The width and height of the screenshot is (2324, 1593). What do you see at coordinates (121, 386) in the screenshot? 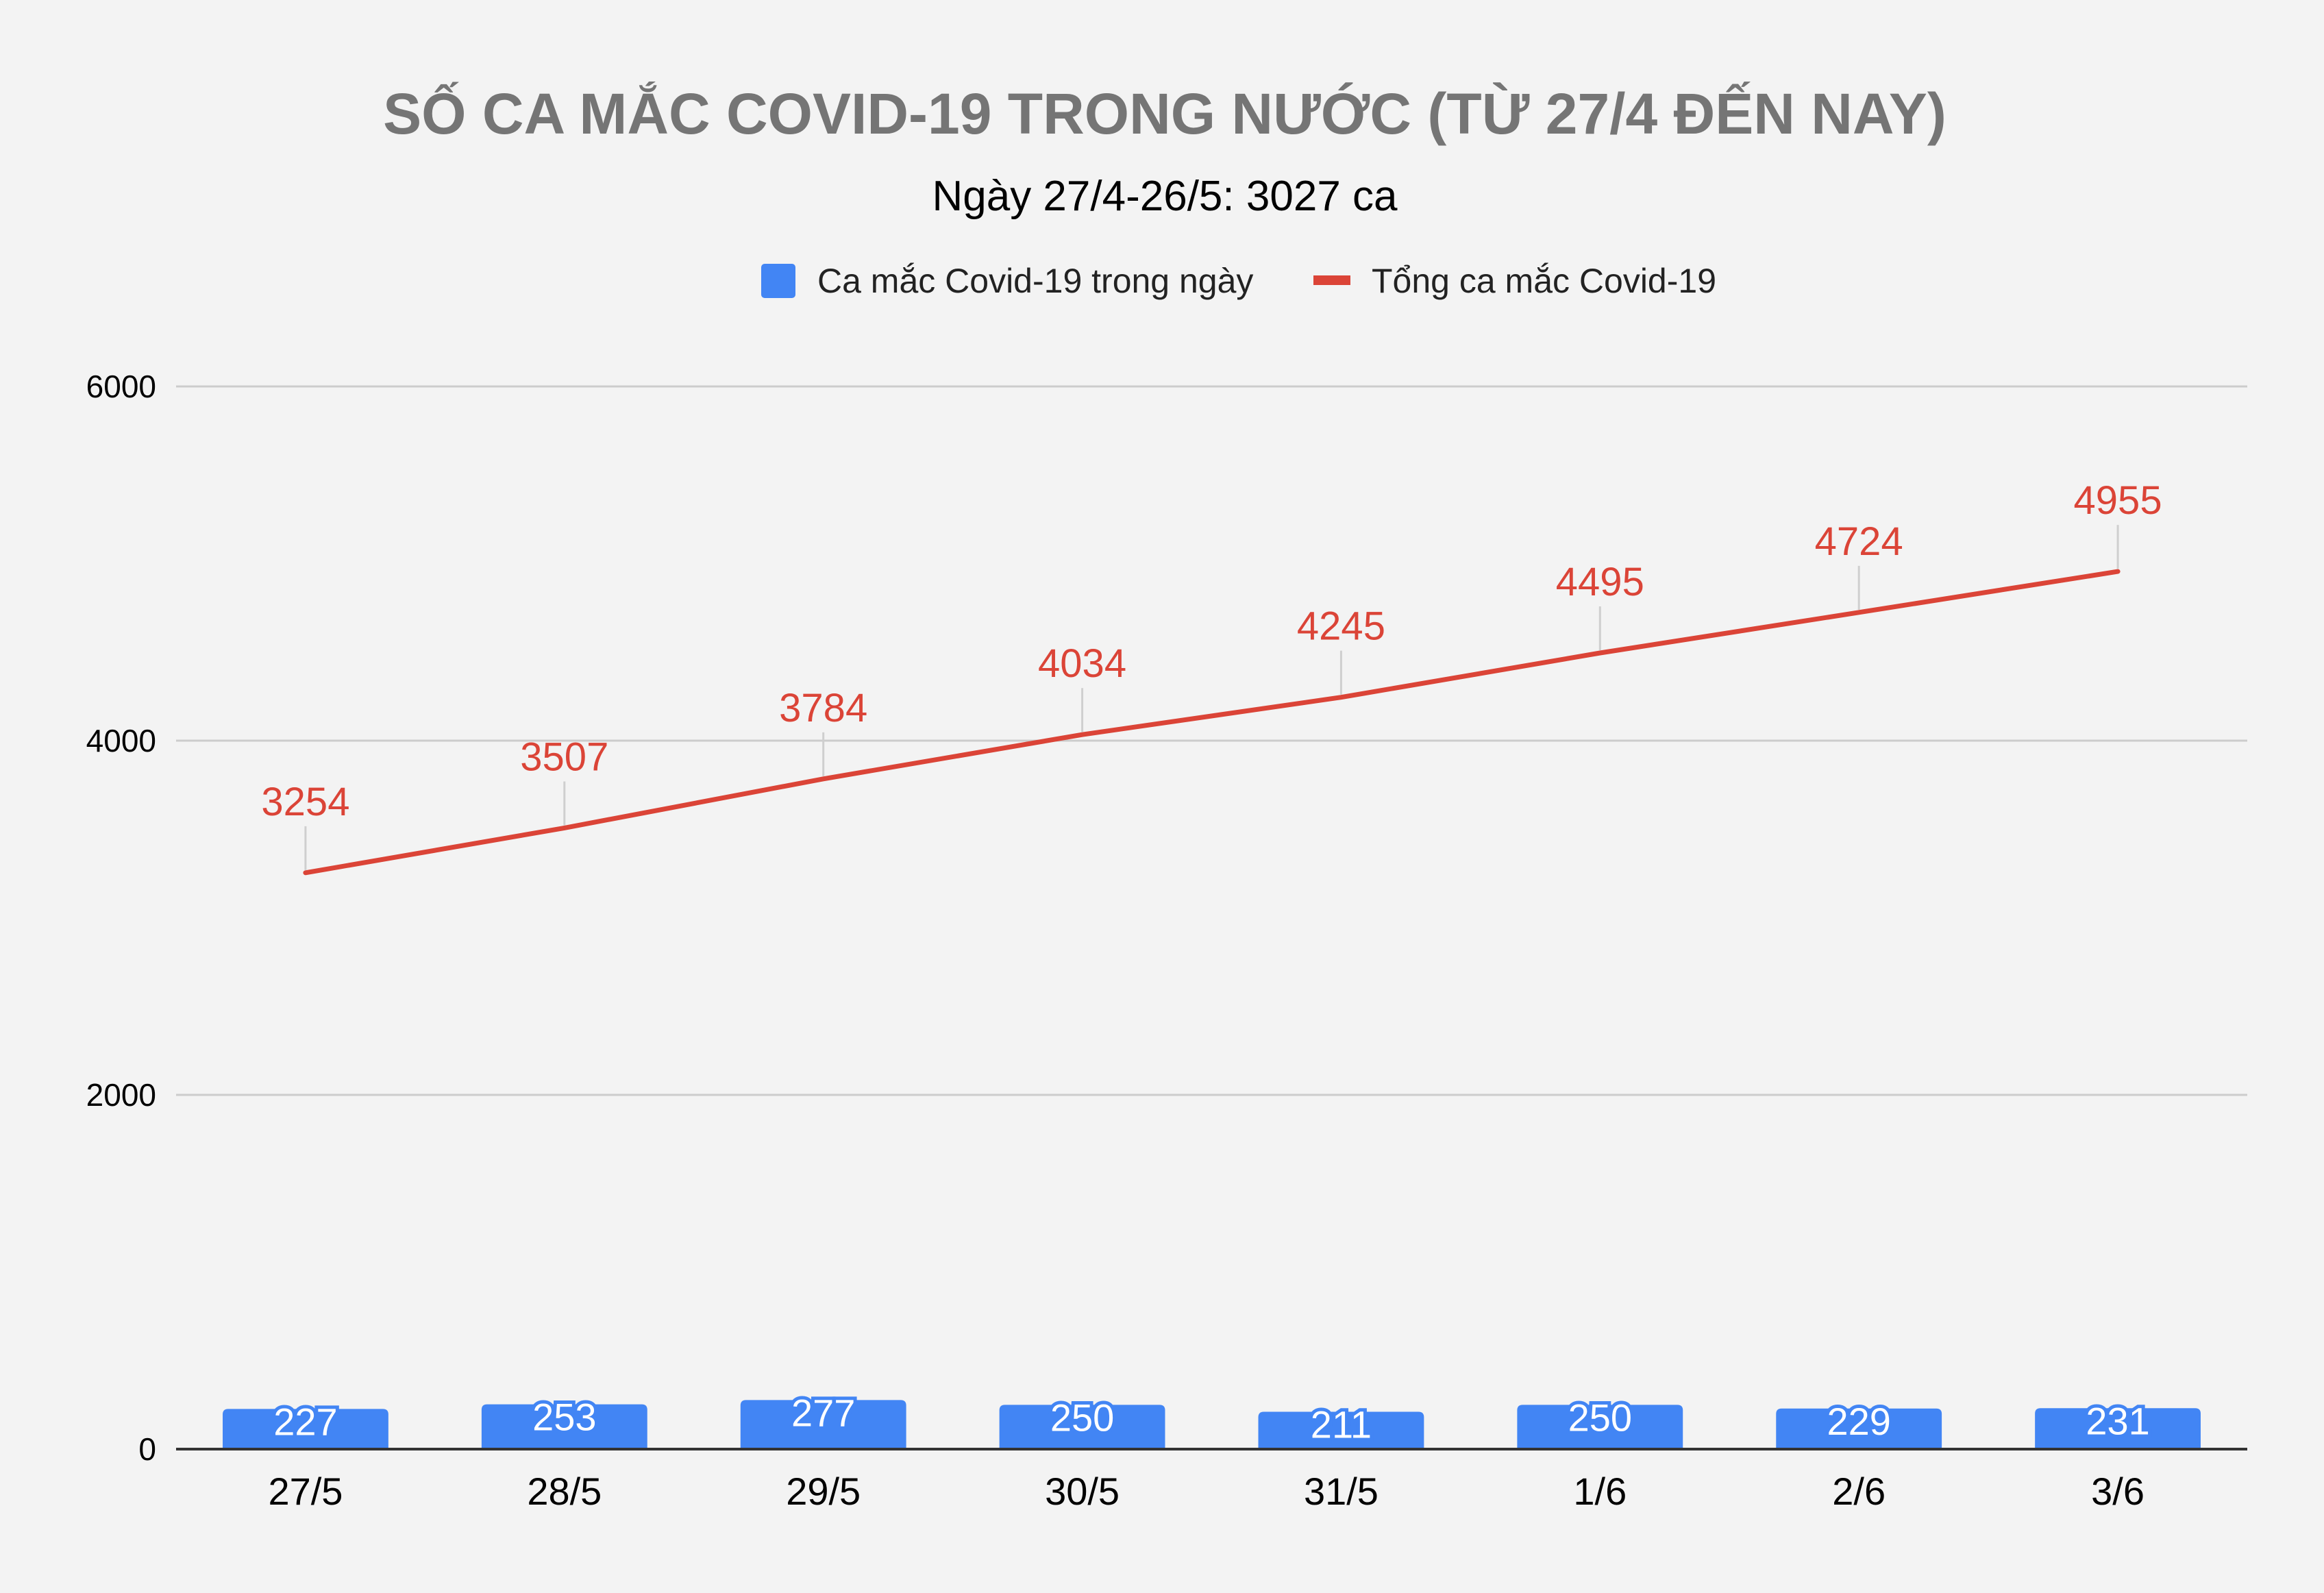
I see `y-tick-label: 6000` at bounding box center [121, 386].